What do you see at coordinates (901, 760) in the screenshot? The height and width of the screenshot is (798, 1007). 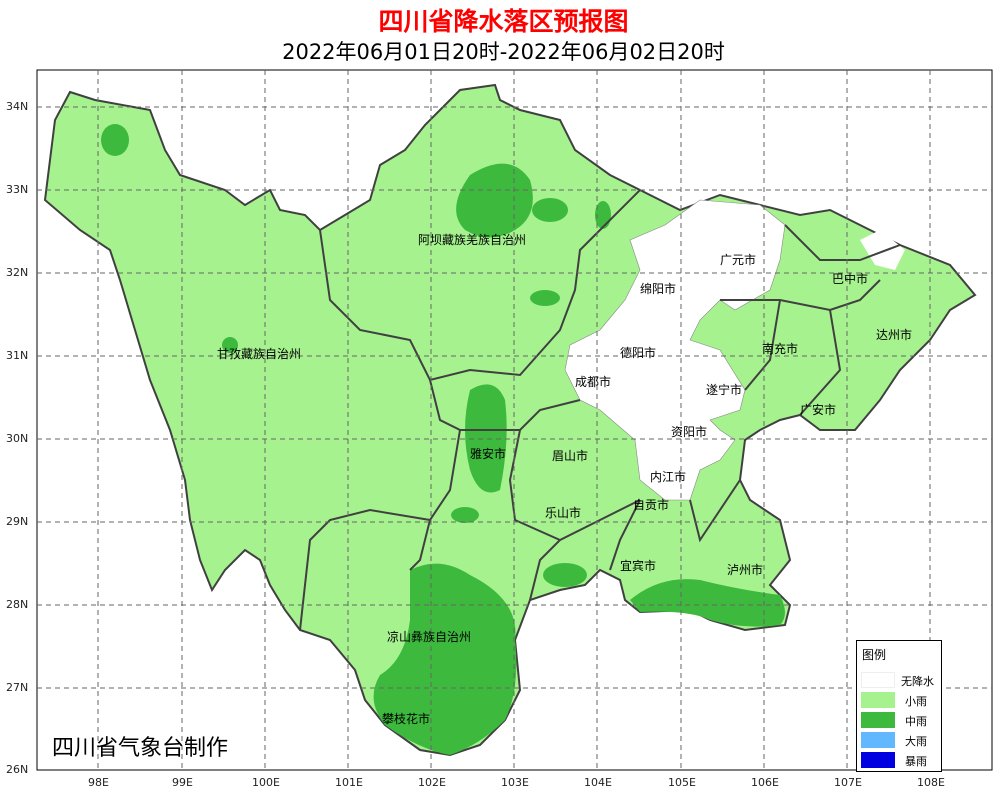 I see `legend-item-rainstorm: 暴雨` at bounding box center [901, 760].